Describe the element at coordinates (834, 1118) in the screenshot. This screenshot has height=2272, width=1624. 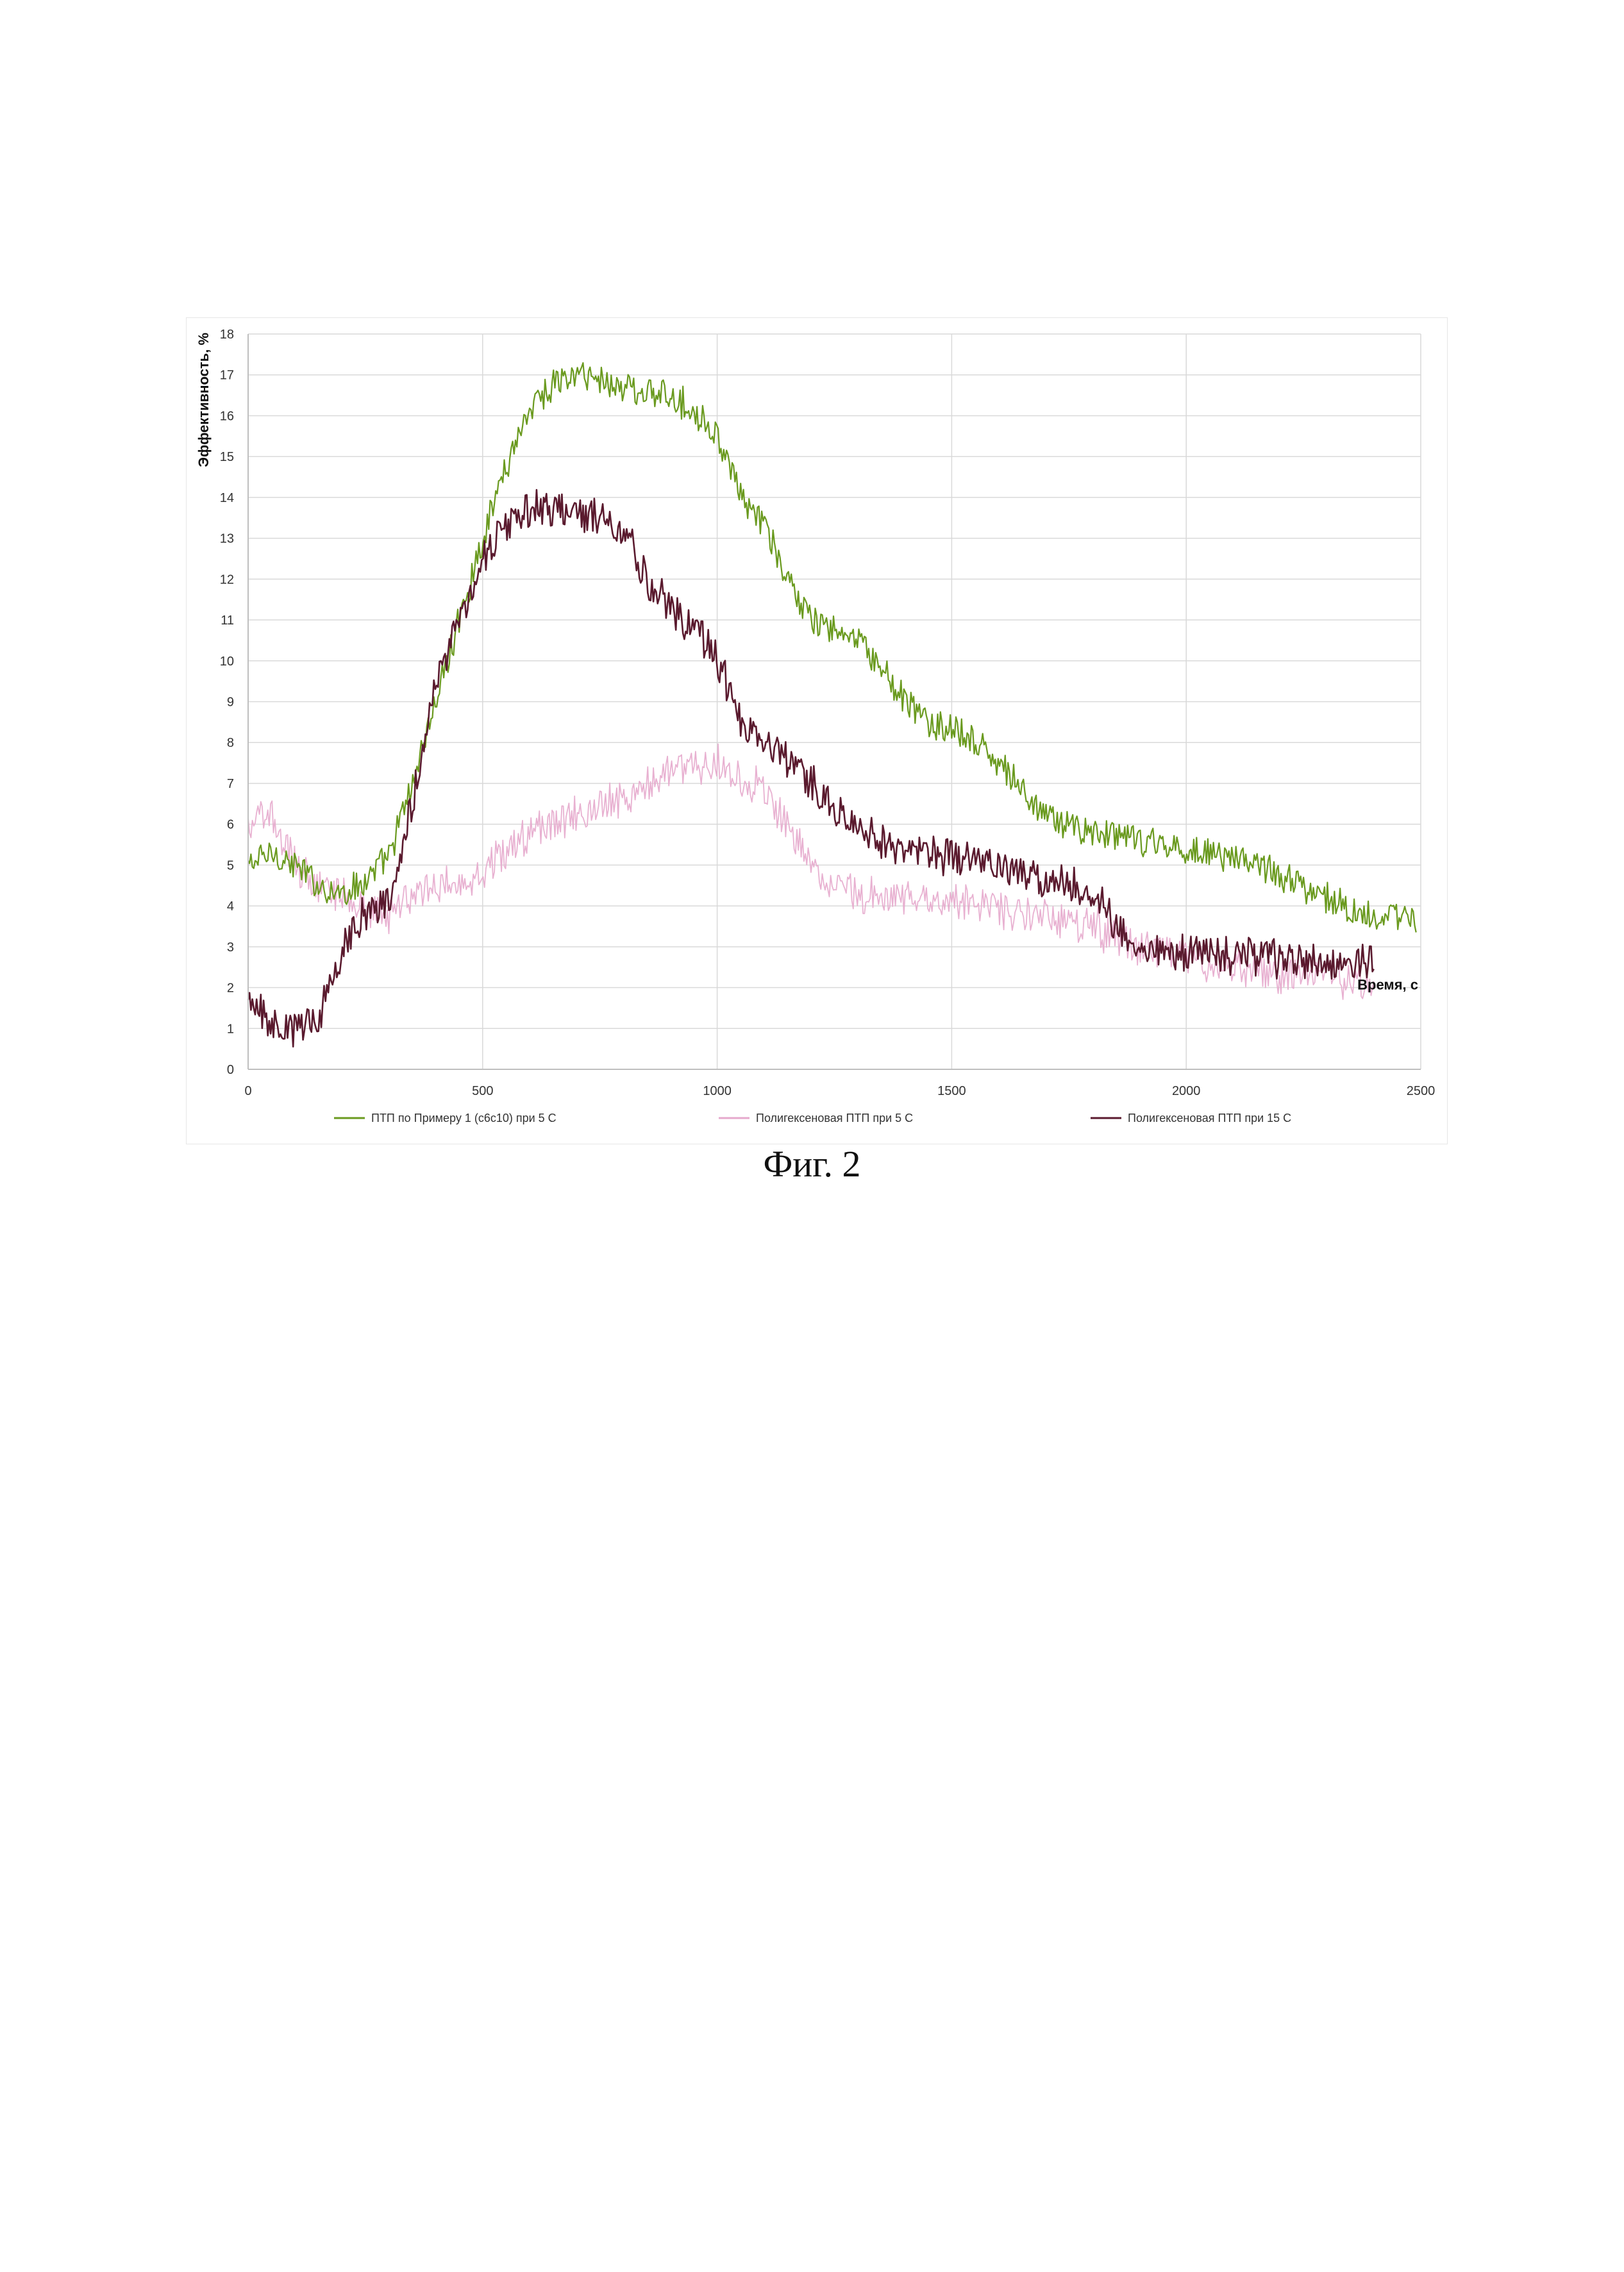
I see `legend-label: Полигексеновая ПТП при 5 С` at that location.